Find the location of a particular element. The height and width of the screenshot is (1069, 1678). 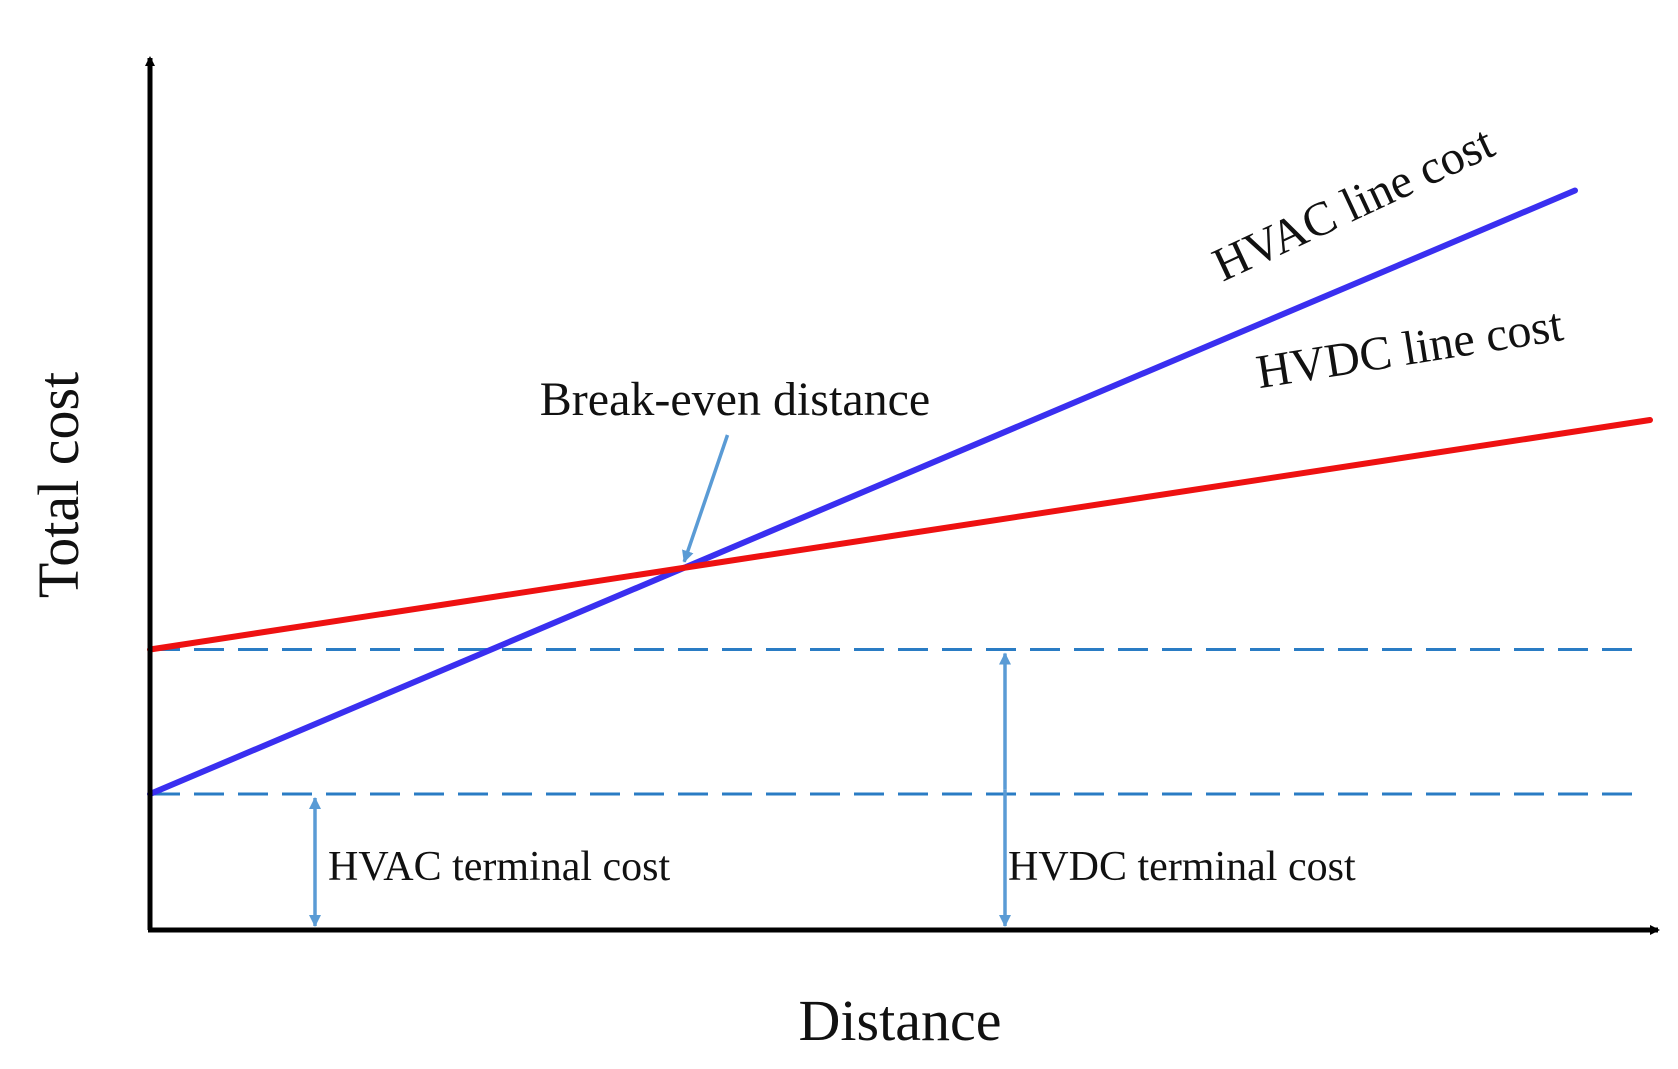

hvdc-line-label: HVDC line cost is located at coordinates (1410, 348).